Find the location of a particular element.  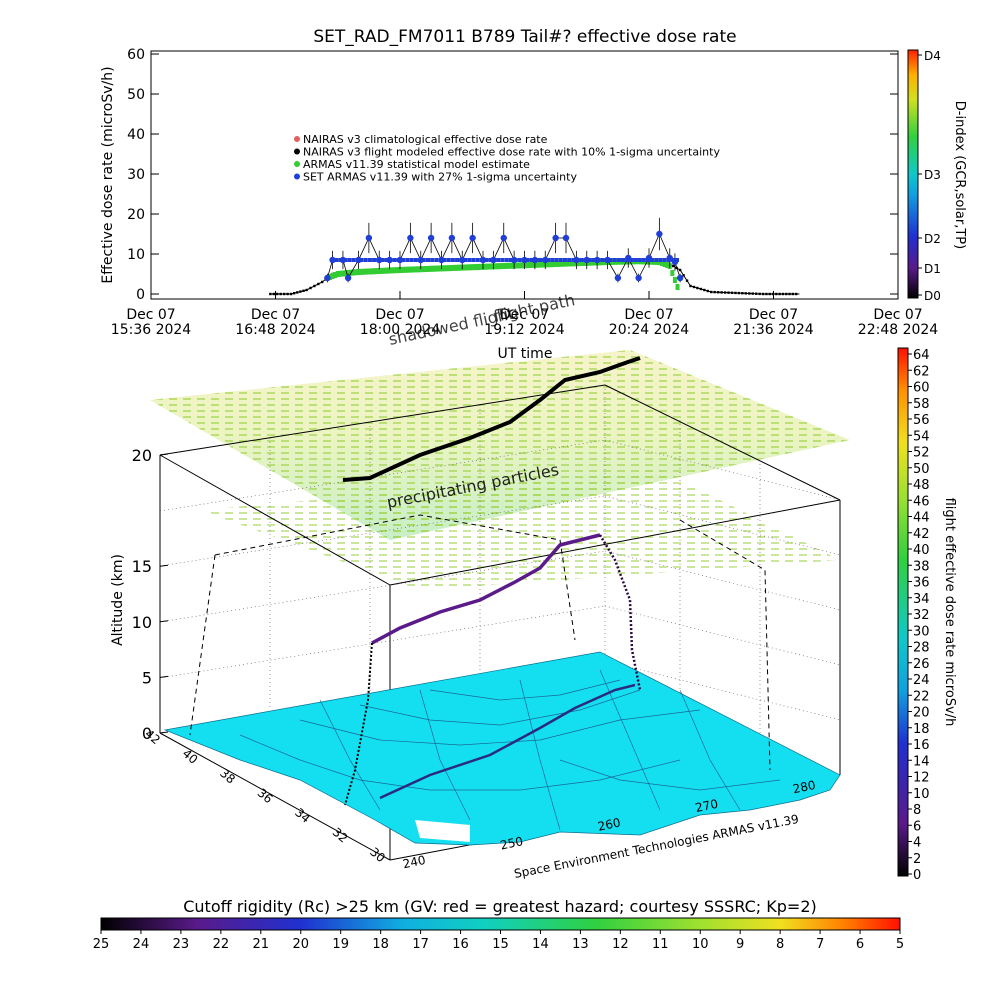

dose-tick-label: 12 is located at coordinates (921, 778).